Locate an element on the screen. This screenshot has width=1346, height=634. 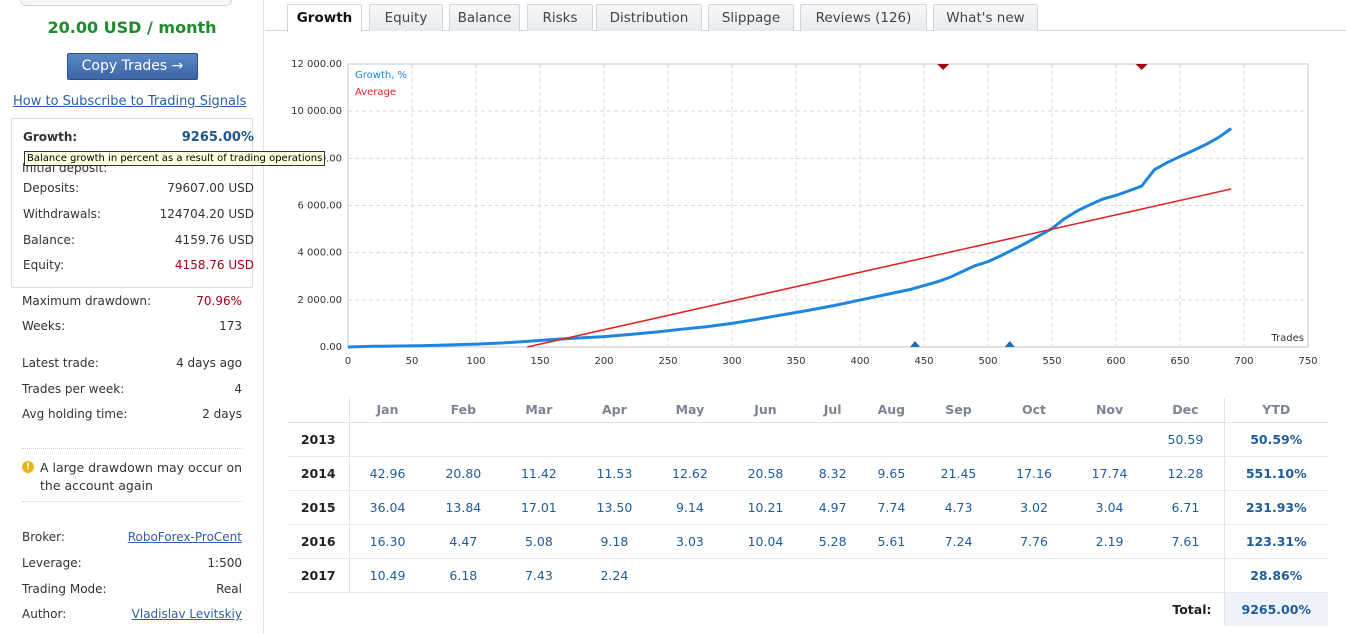
month-value-cell: 4.97 is located at coordinates (832, 507).